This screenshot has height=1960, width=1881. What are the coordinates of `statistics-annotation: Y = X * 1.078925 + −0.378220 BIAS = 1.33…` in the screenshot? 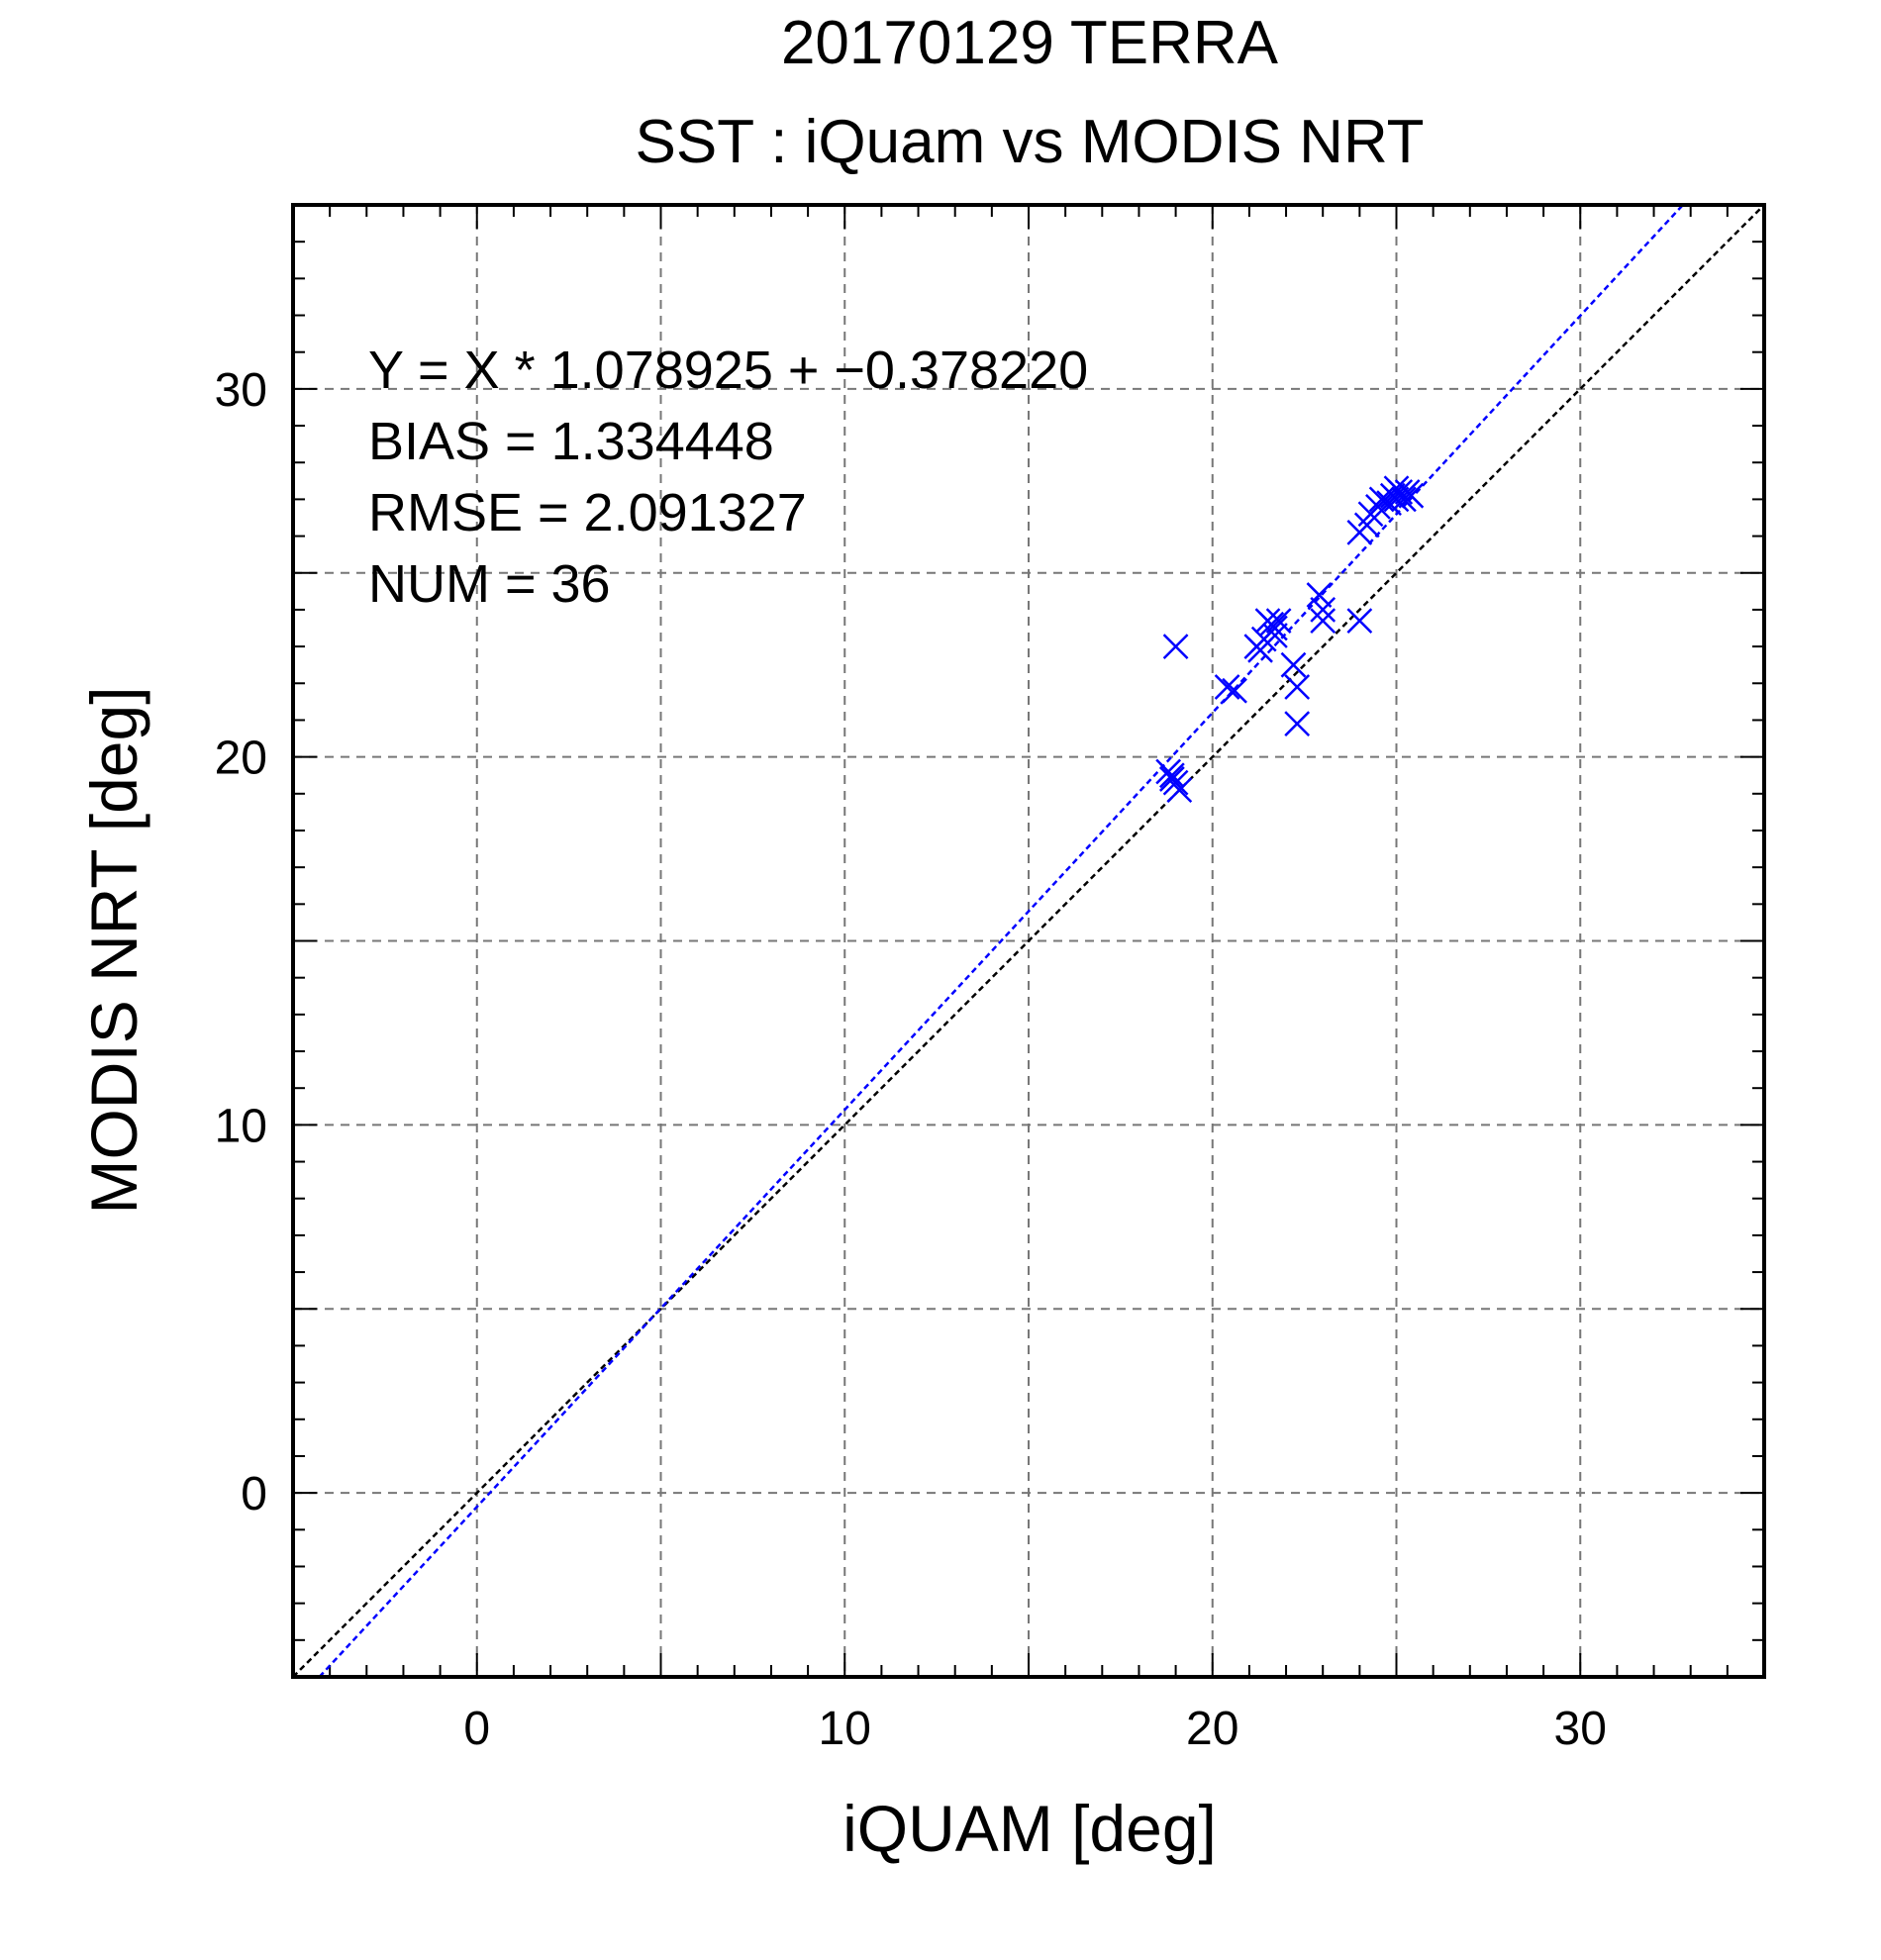 It's located at (728, 477).